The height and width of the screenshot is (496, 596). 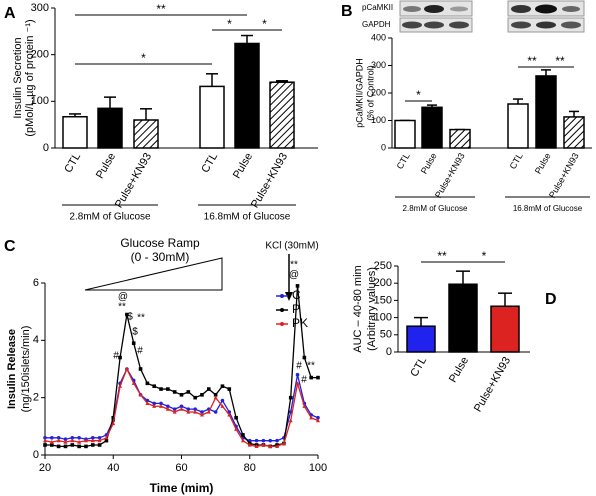 What do you see at coordinates (383, 300) in the screenshot?
I see `y-tick-label: 150` at bounding box center [383, 300].